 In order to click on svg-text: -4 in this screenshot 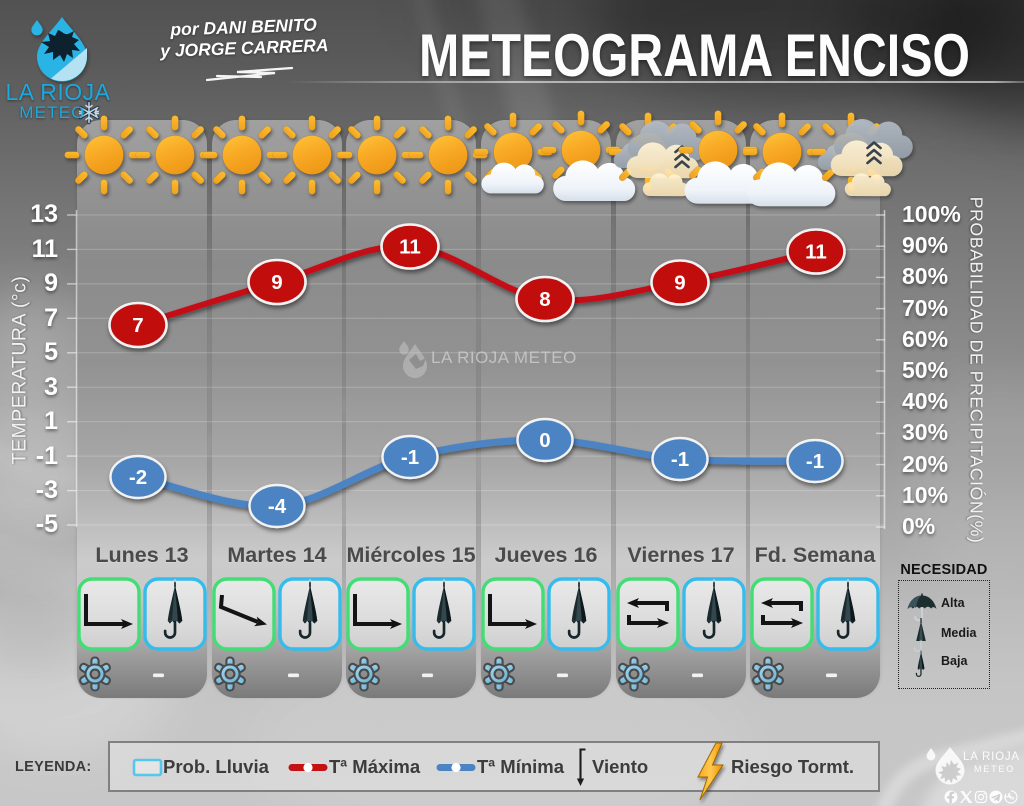, I will do `click(277, 506)`.